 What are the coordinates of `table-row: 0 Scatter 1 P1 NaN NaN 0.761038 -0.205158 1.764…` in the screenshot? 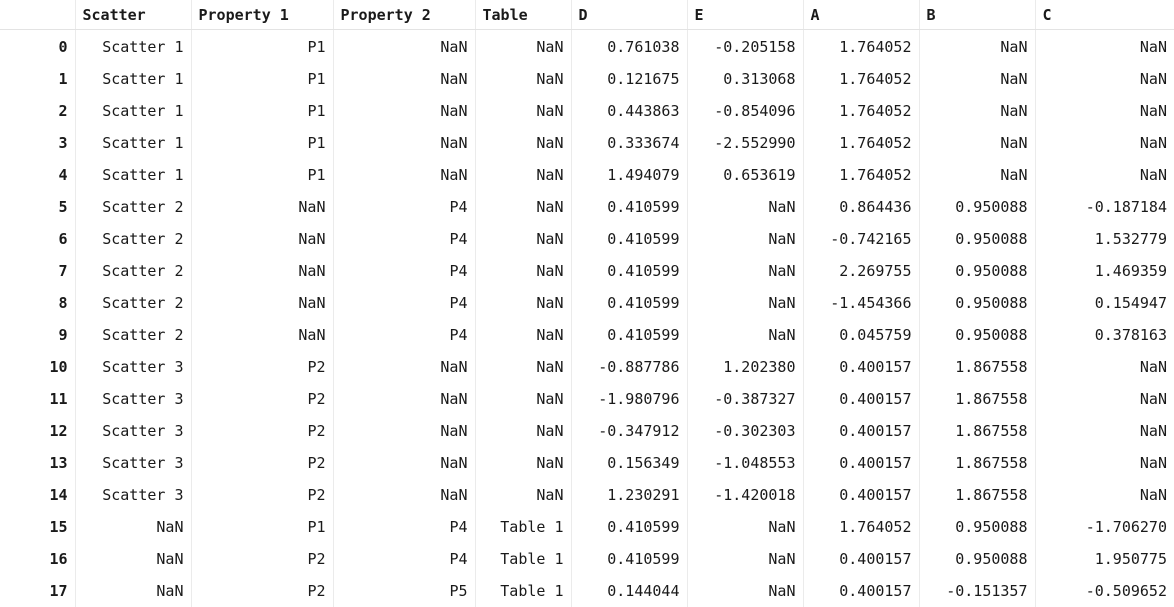 It's located at (587, 46).